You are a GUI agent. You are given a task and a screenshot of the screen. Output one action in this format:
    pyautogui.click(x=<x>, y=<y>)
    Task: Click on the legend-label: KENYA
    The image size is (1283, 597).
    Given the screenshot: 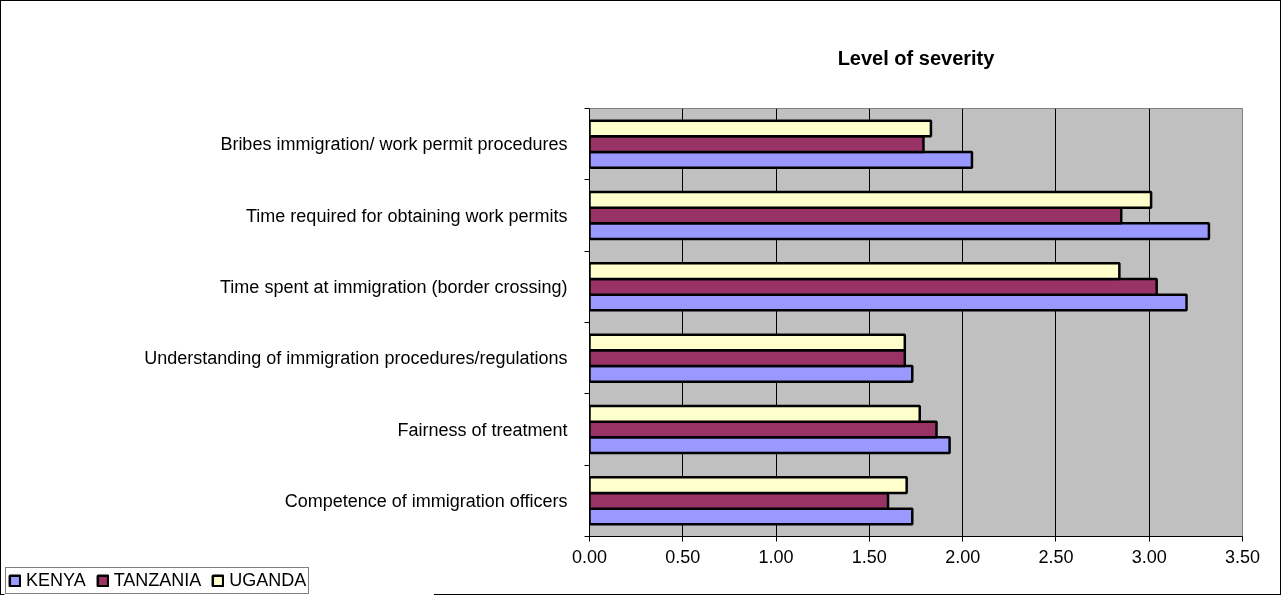 What is the action you would take?
    pyautogui.click(x=56, y=580)
    